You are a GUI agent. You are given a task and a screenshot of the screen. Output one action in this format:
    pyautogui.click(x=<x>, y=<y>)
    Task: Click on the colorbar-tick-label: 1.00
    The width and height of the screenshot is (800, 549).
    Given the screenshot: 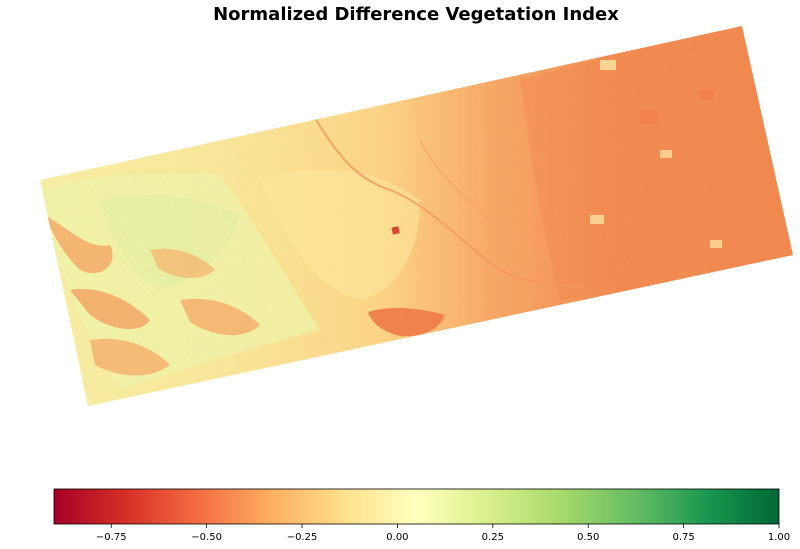 What is the action you would take?
    pyautogui.click(x=779, y=537)
    